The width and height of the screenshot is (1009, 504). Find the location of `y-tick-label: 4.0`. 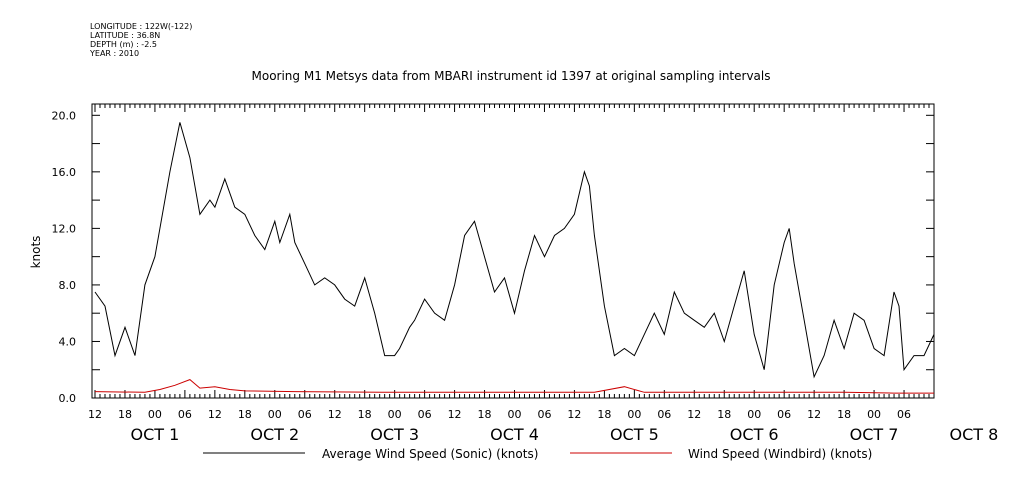

y-tick-label: 4.0 is located at coordinates (68, 341).